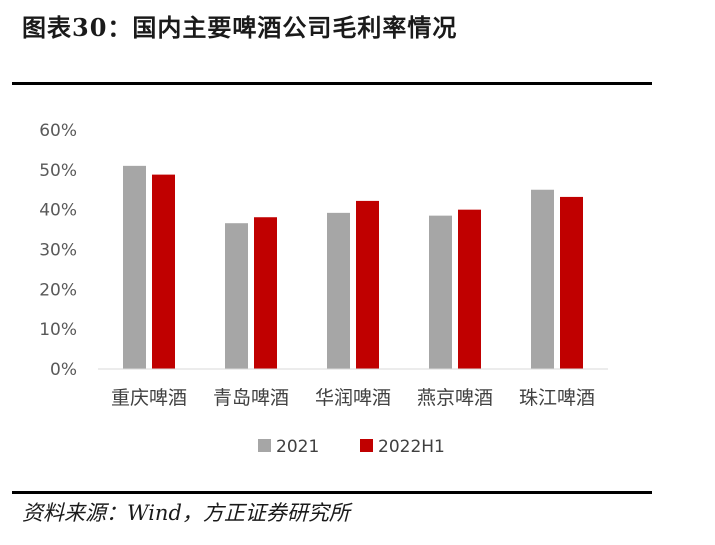  Describe the element at coordinates (297, 447) in the screenshot. I see `legend-label-2021: 2021` at that location.